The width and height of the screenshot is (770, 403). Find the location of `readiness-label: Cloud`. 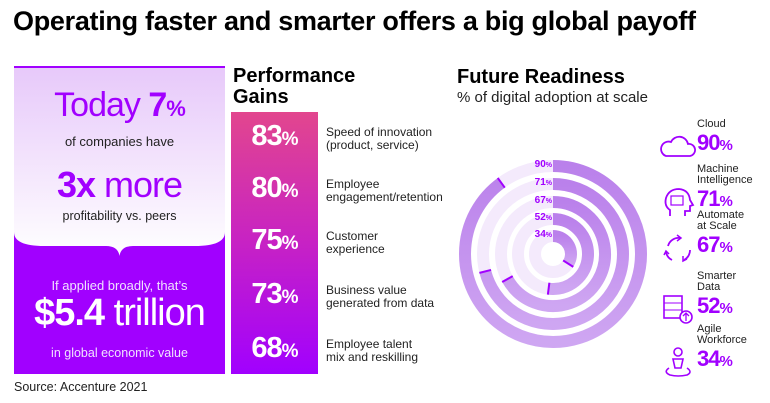

readiness-label: Cloud is located at coordinates (711, 124).